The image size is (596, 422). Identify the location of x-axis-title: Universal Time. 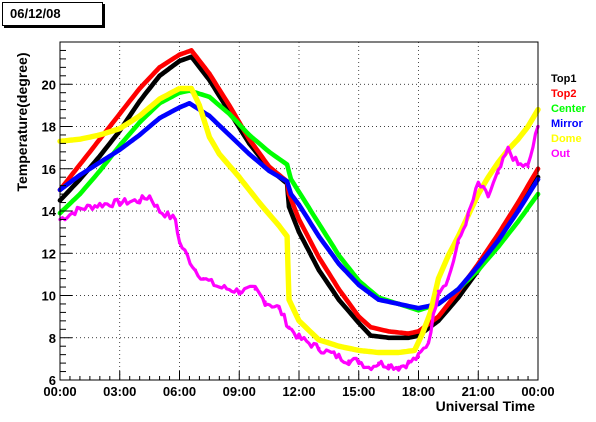
(486, 406).